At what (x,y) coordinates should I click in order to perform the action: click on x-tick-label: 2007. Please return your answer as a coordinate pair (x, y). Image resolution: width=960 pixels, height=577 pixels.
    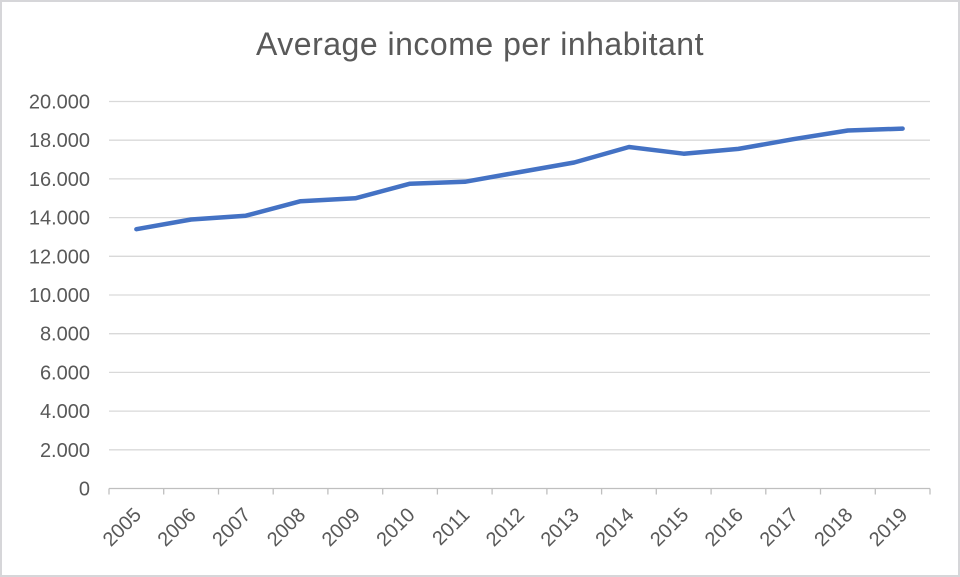
    Looking at the image, I should click on (231, 527).